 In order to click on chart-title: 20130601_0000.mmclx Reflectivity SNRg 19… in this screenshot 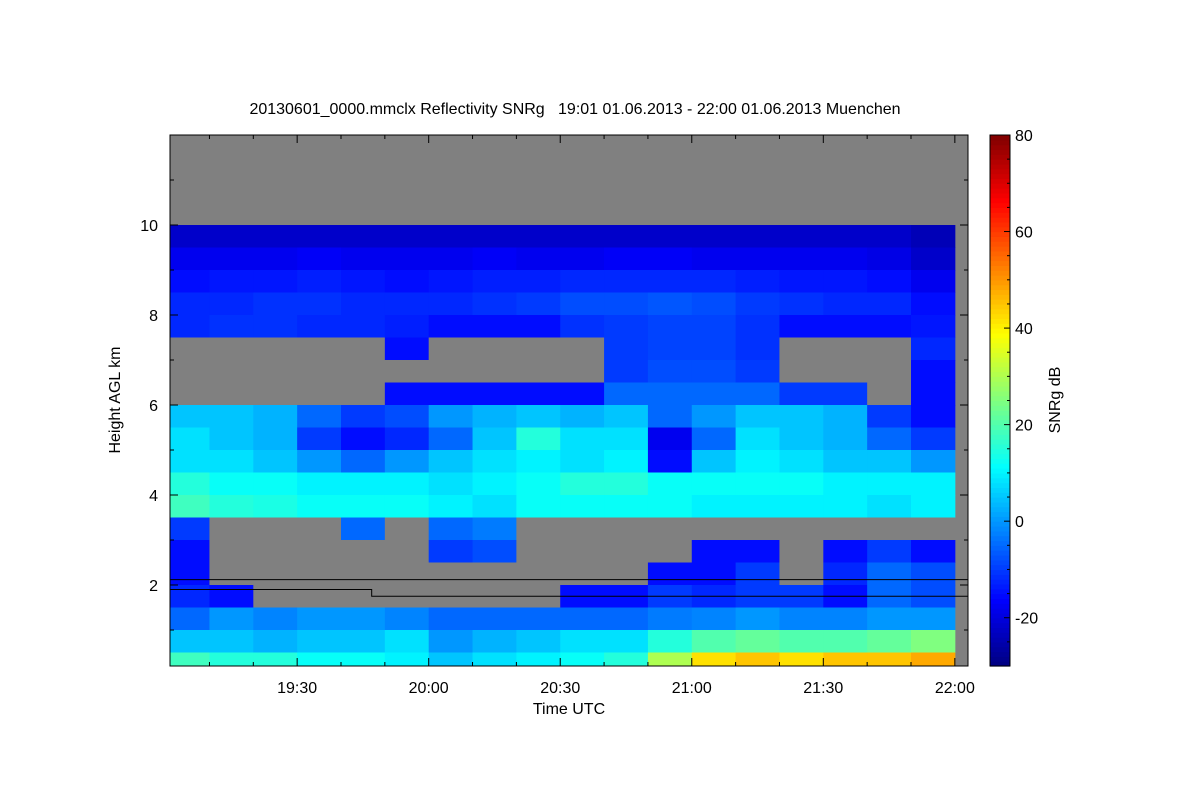, I will do `click(574, 109)`.